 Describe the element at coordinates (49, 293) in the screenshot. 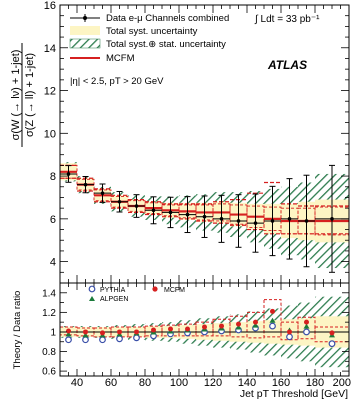

I see `lower-y-tick-label: 1.4` at that location.